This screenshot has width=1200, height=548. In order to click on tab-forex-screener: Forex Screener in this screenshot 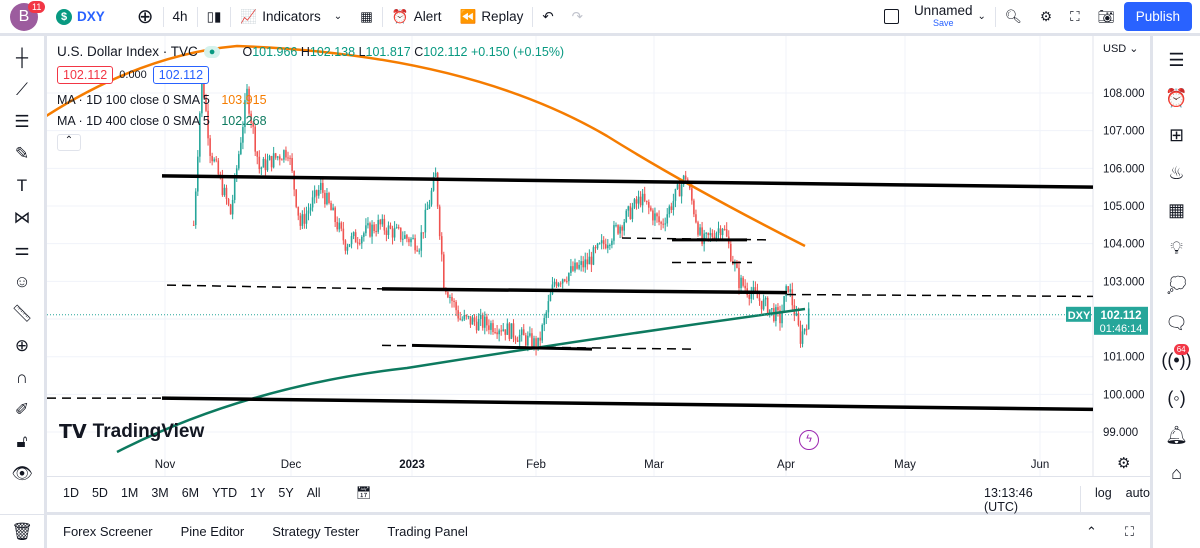, I will do `click(108, 531)`.